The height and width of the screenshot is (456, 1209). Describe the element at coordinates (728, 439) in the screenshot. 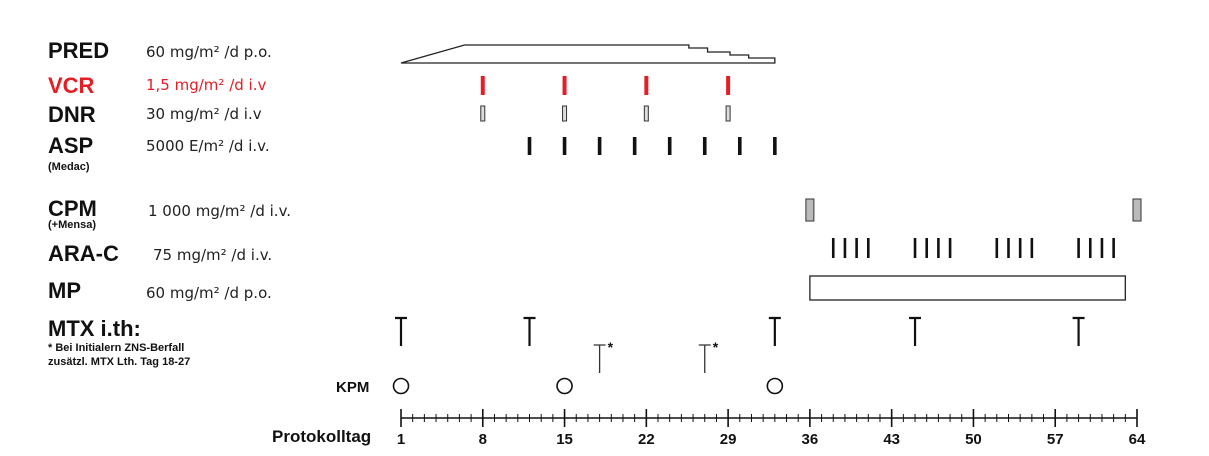

I see `axis-tick-label: 29` at that location.